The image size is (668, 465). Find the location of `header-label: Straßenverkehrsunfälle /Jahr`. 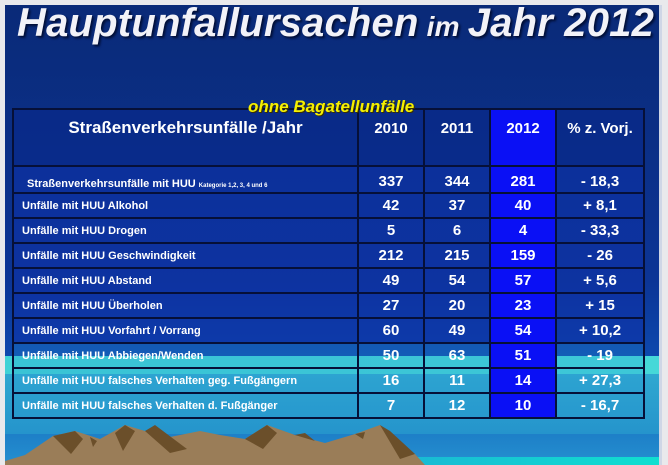

header-label: Straßenverkehrsunfälle /Jahr is located at coordinates (185, 137).